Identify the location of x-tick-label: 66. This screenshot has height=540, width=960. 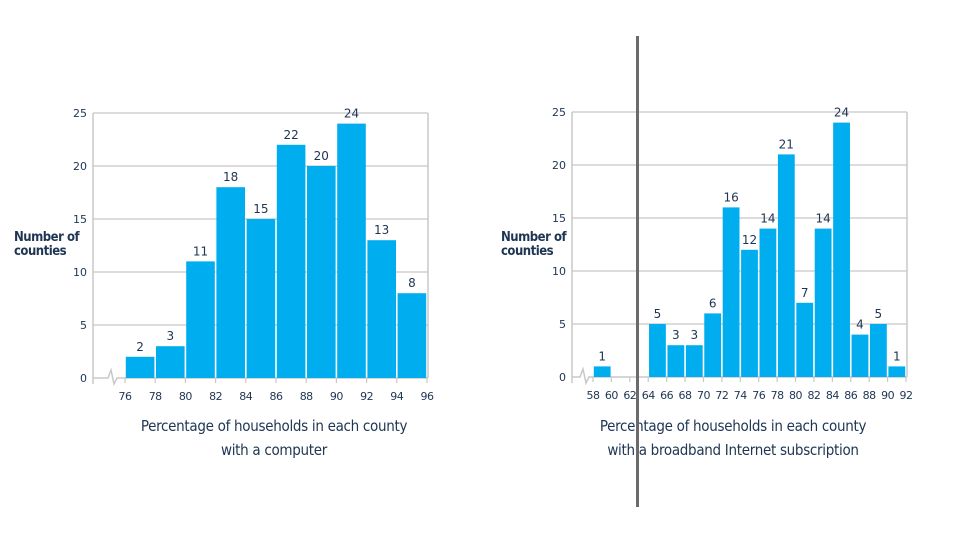
(666, 395).